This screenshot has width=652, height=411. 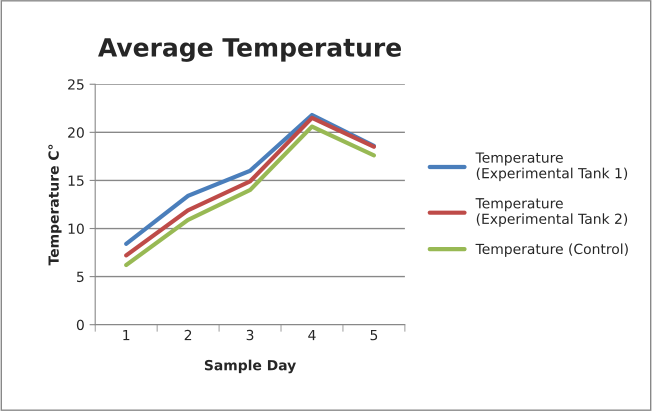 What do you see at coordinates (250, 335) in the screenshot?
I see `x-tick-label: 3` at bounding box center [250, 335].